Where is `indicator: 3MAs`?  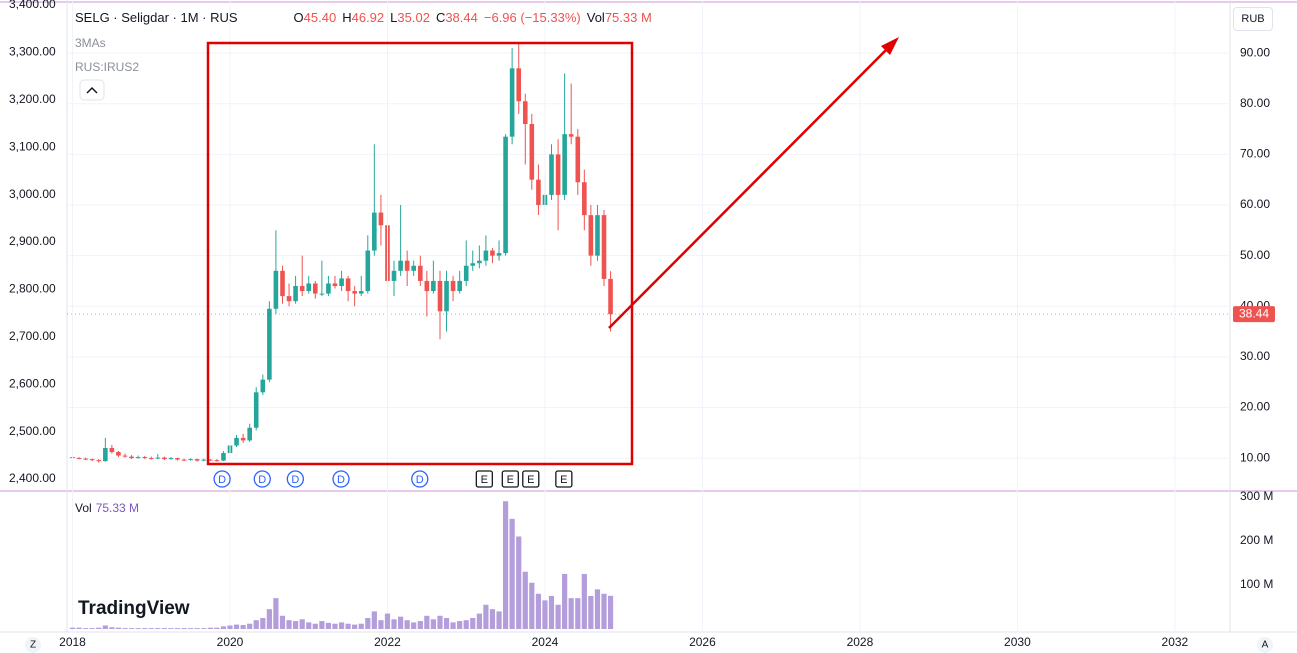
indicator: 3MAs is located at coordinates (90, 43).